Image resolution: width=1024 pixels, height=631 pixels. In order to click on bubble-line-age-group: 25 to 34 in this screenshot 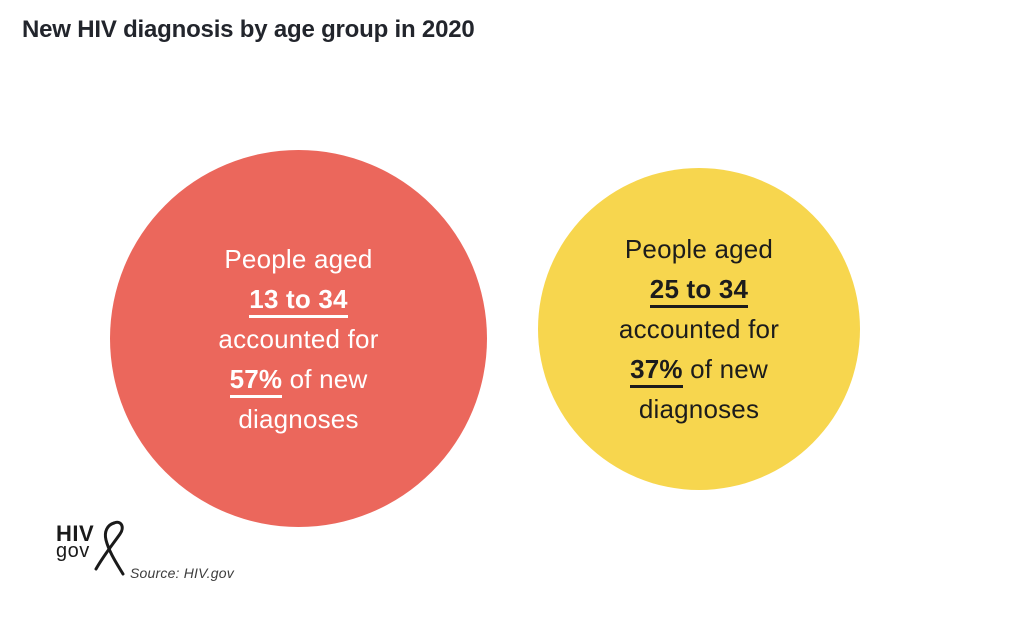, I will do `click(699, 289)`.